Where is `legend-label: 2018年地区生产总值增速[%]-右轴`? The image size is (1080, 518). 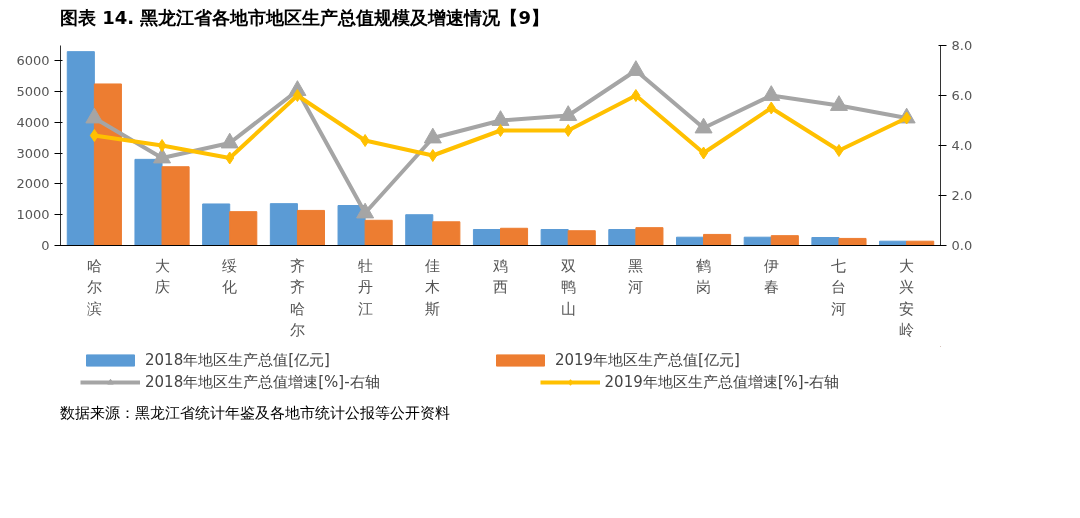
legend-label: 2018年地区生产总值增速[%]-右轴 is located at coordinates (262, 382).